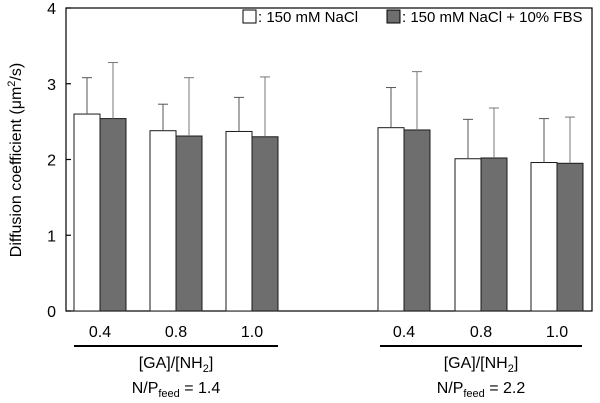 The width and height of the screenshot is (600, 403). Describe the element at coordinates (51, 9) in the screenshot. I see `y-tick-label: 4` at that location.